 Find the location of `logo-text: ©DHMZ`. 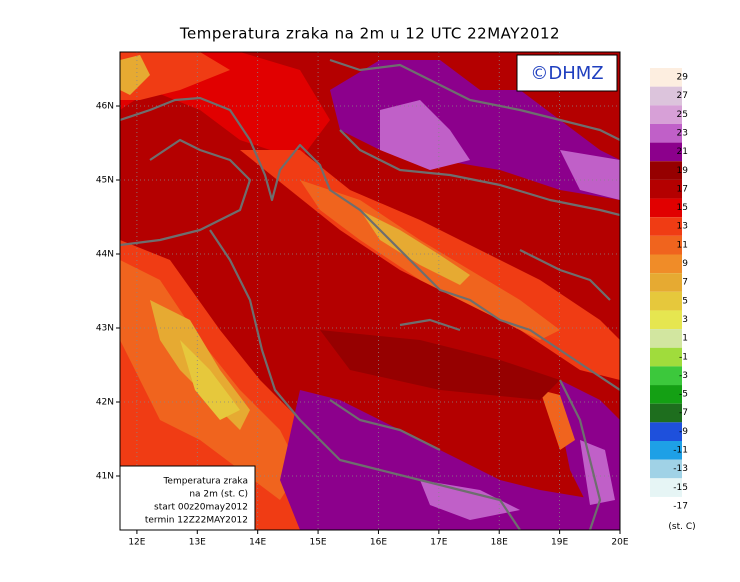

logo-text: ©DHMZ is located at coordinates (566, 73).